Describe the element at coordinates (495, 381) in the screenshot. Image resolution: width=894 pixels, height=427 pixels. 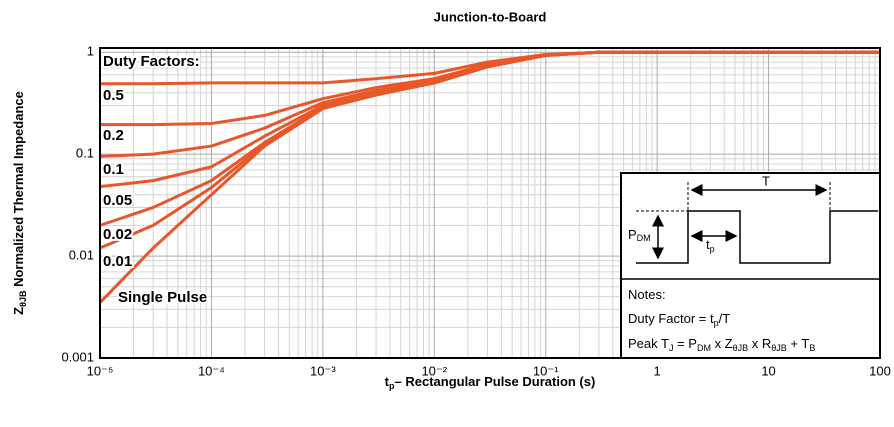
I see `x-axis-label-part: – Rectangular Pulse Duration (s)` at that location.